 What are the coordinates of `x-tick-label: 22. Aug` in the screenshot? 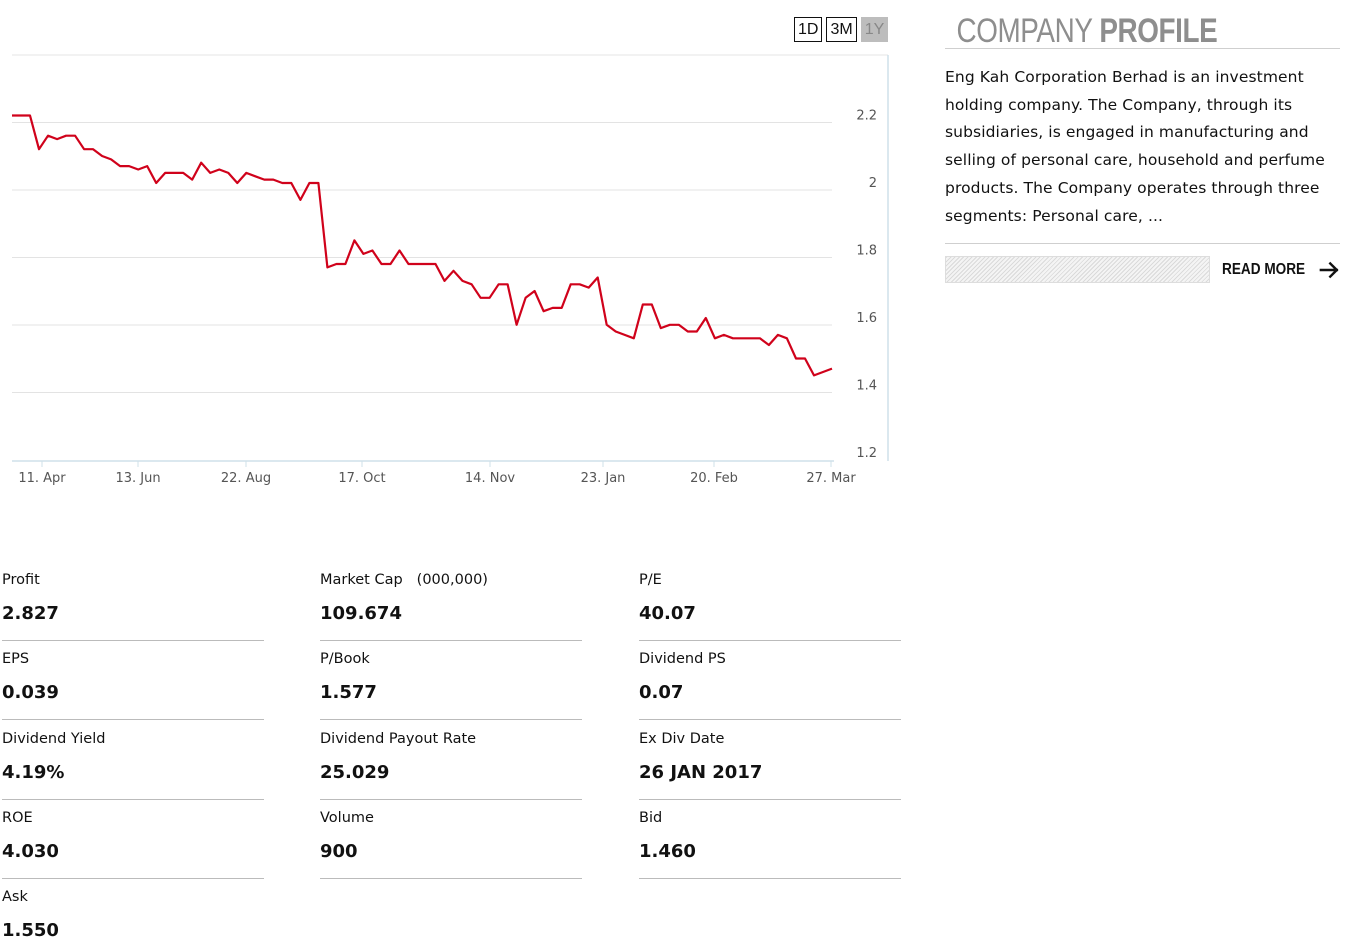 It's located at (246, 478).